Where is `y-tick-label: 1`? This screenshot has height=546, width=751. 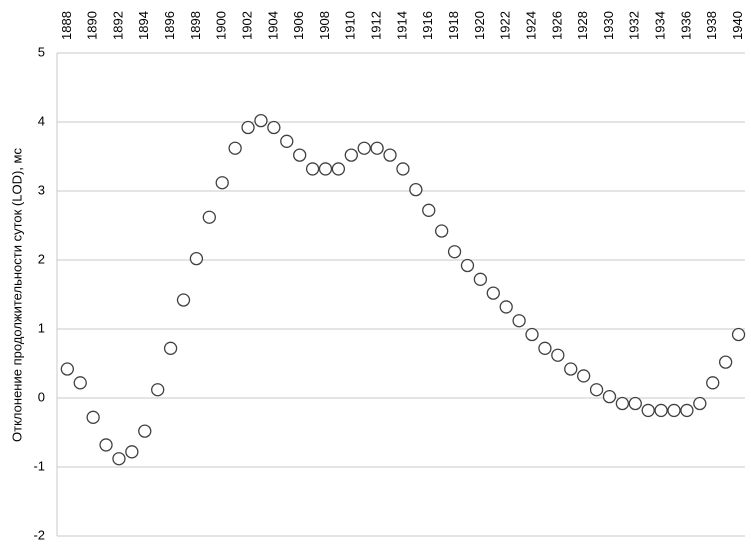
y-tick-label: 1 is located at coordinates (41, 327).